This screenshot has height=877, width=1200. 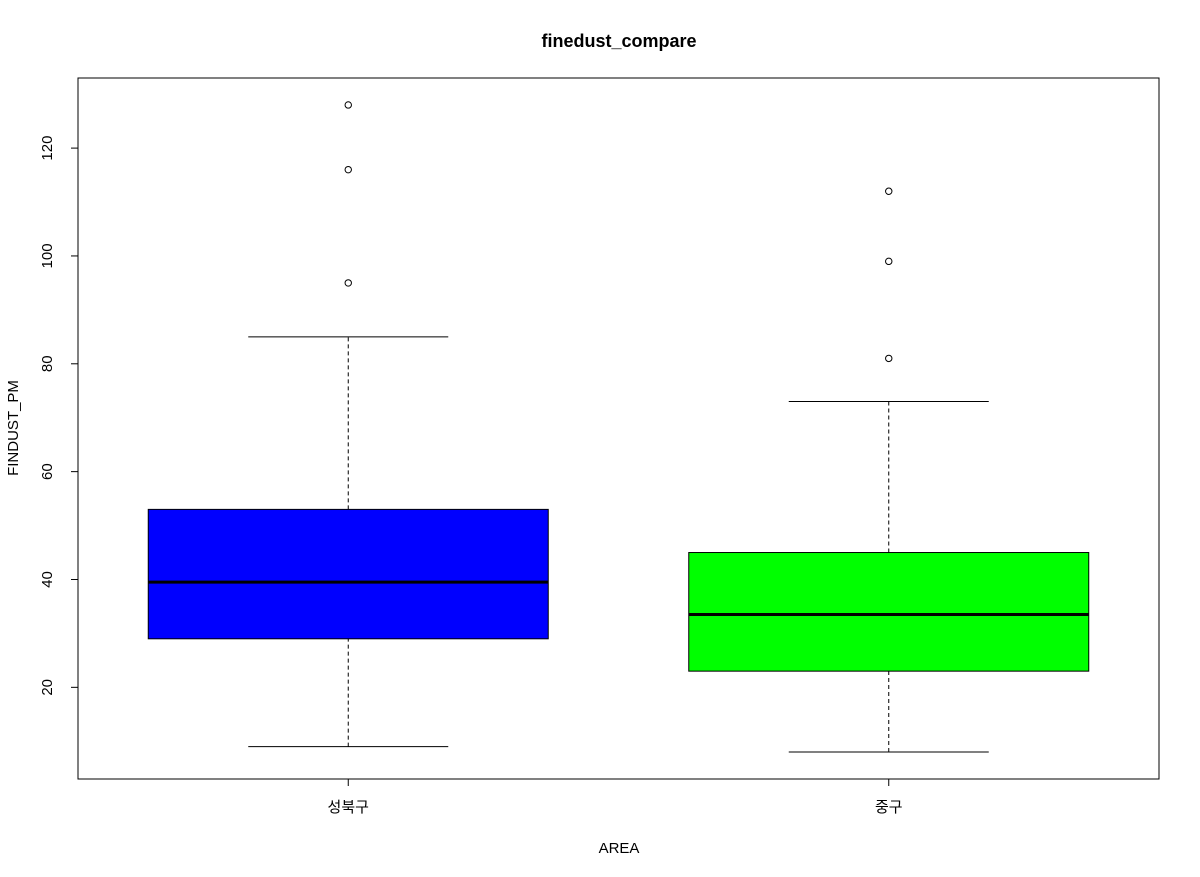 What do you see at coordinates (47, 363) in the screenshot?
I see `y-tick-label: 80` at bounding box center [47, 363].